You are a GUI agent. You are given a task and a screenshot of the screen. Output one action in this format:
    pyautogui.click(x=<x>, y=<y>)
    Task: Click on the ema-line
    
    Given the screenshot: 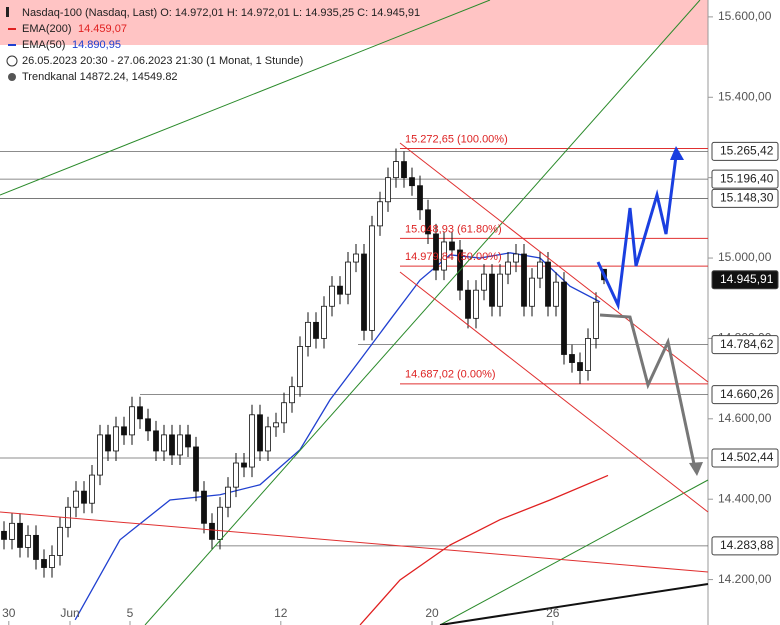 What is the action you would take?
    pyautogui.click(x=484, y=549)
    